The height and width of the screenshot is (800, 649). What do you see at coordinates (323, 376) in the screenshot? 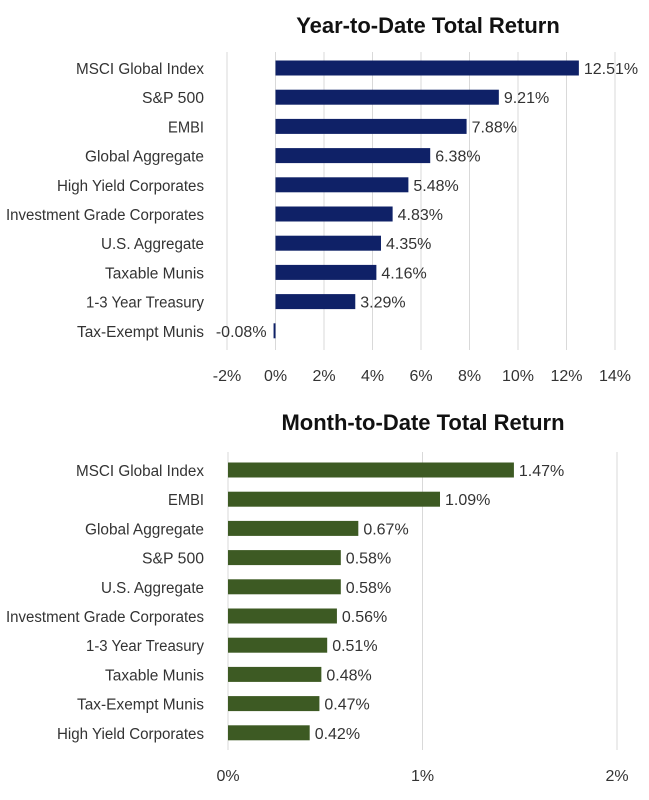
I see `ytd-tick-label: 2%` at bounding box center [323, 376].